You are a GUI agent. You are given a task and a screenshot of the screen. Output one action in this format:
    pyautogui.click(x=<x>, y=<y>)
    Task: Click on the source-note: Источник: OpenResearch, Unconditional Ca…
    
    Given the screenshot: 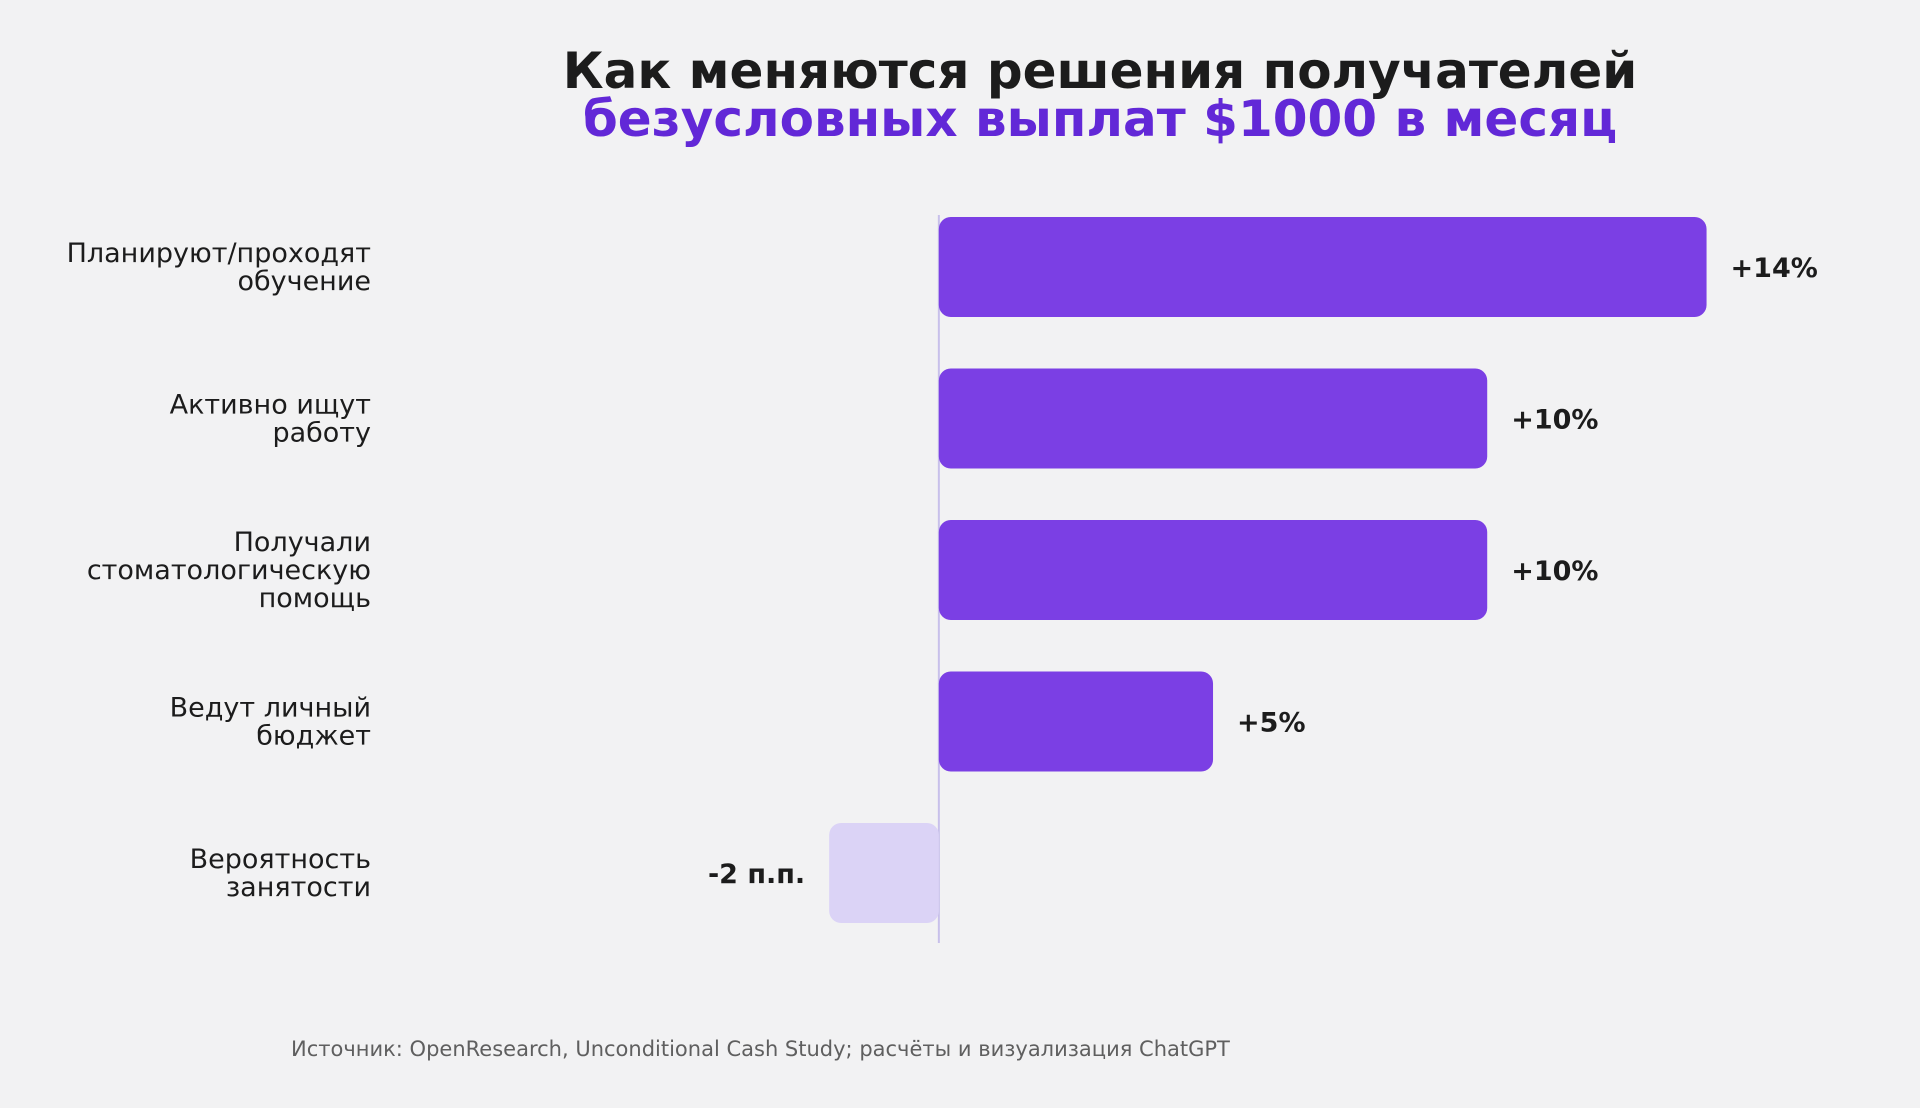 What is the action you would take?
    pyautogui.click(x=760, y=1049)
    